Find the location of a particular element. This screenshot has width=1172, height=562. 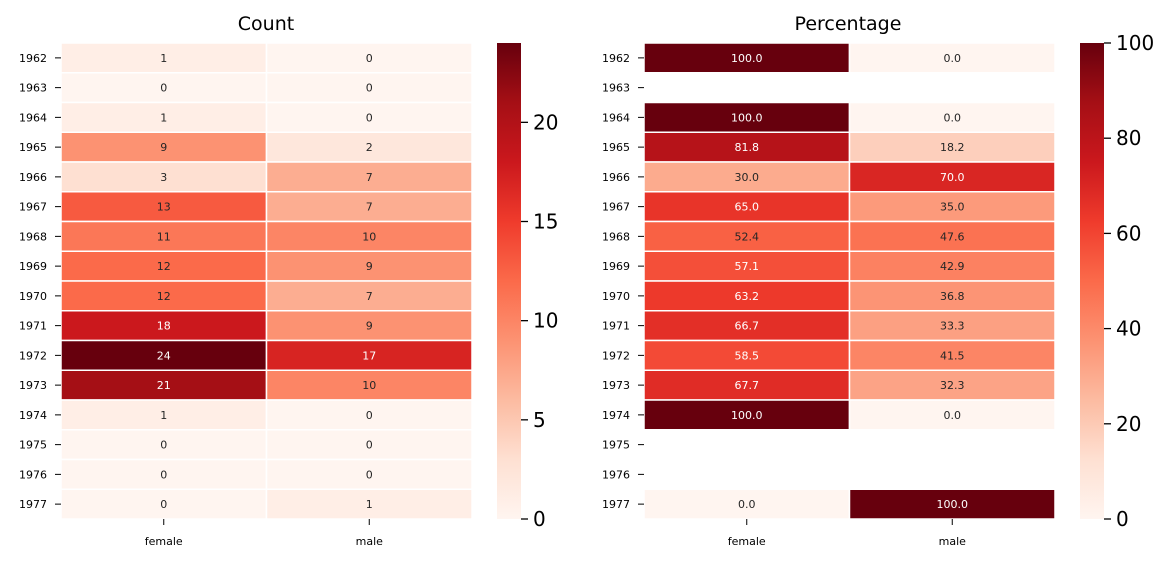

count-cell-1969-male is located at coordinates (369, 266).